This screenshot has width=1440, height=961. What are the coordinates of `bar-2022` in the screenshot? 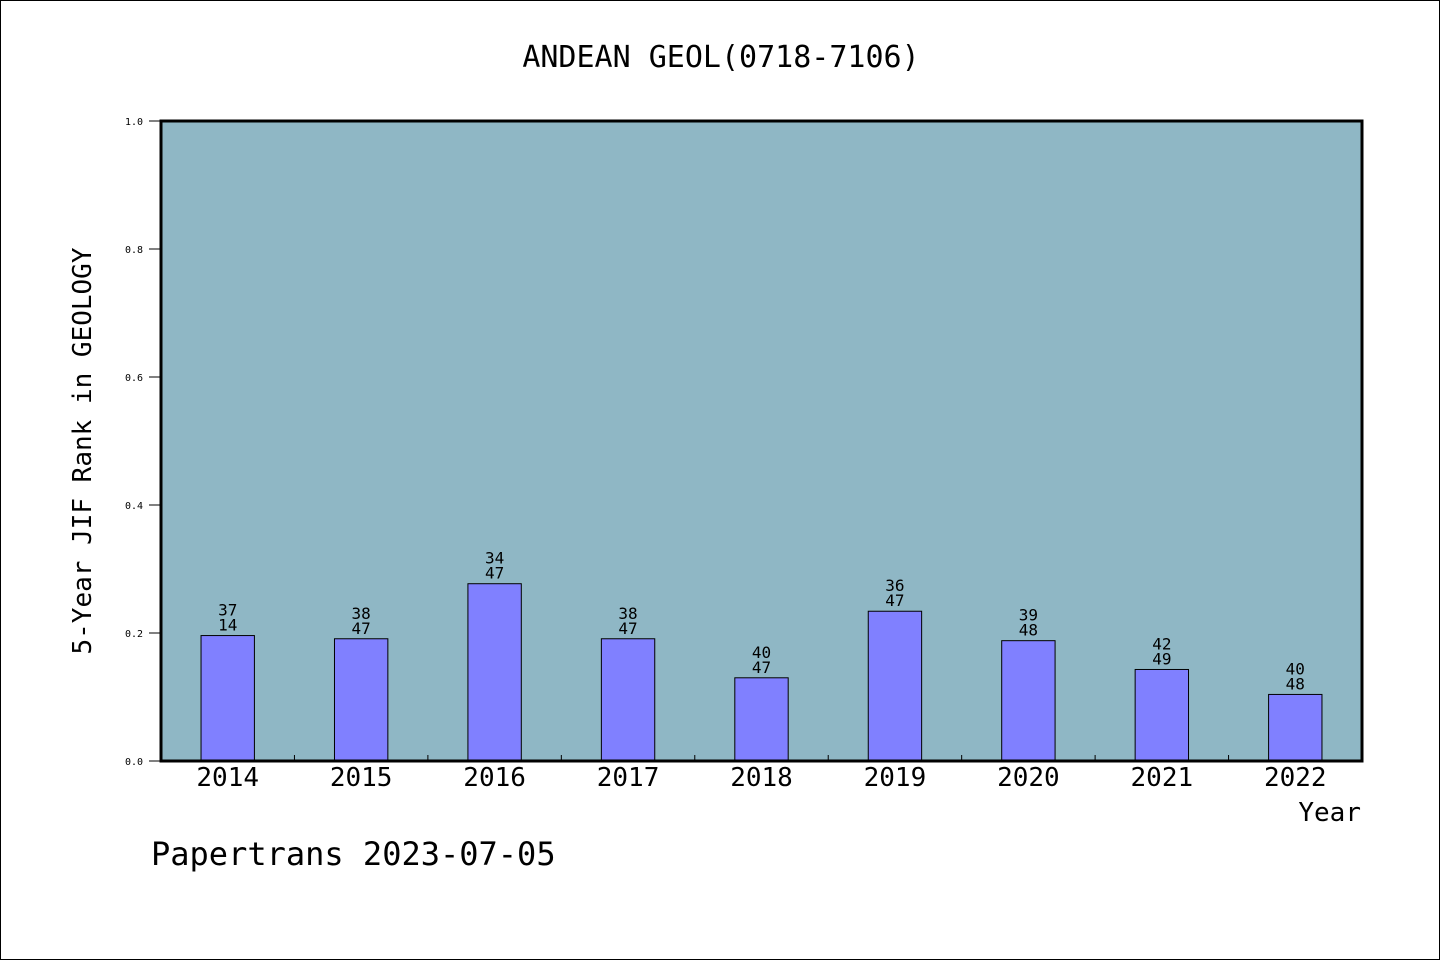 It's located at (1295, 727).